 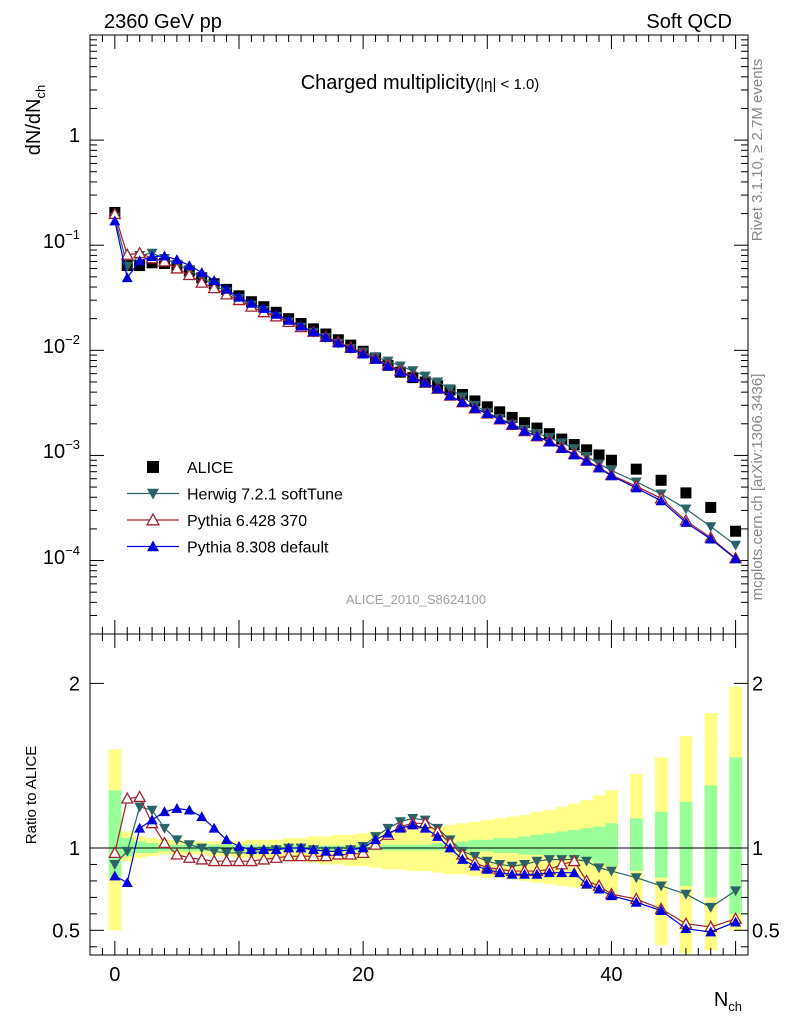 What do you see at coordinates (388, 83) in the screenshot?
I see `chart-title-main: Charged multiplicity` at bounding box center [388, 83].